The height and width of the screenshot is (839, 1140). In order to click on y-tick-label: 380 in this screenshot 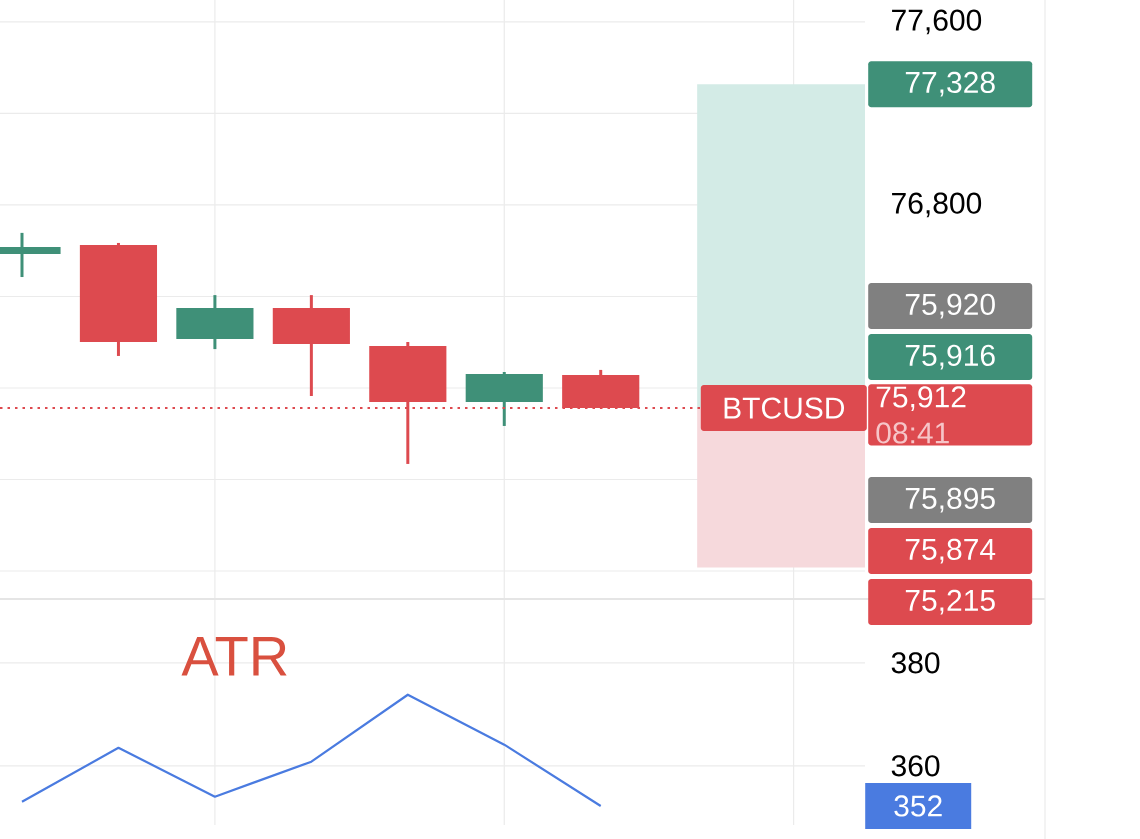, I will do `click(915, 663)`.